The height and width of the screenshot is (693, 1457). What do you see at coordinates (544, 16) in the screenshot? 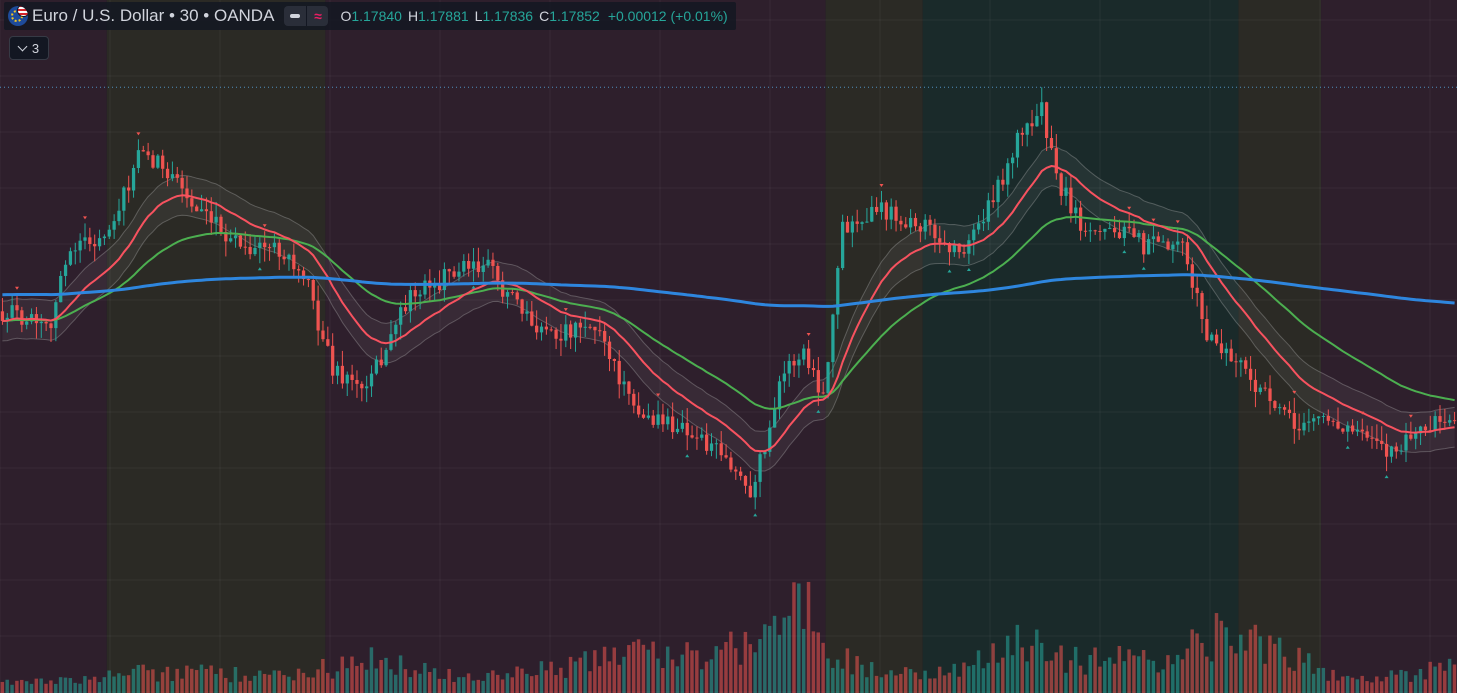
I see `close-label: C` at bounding box center [544, 16].